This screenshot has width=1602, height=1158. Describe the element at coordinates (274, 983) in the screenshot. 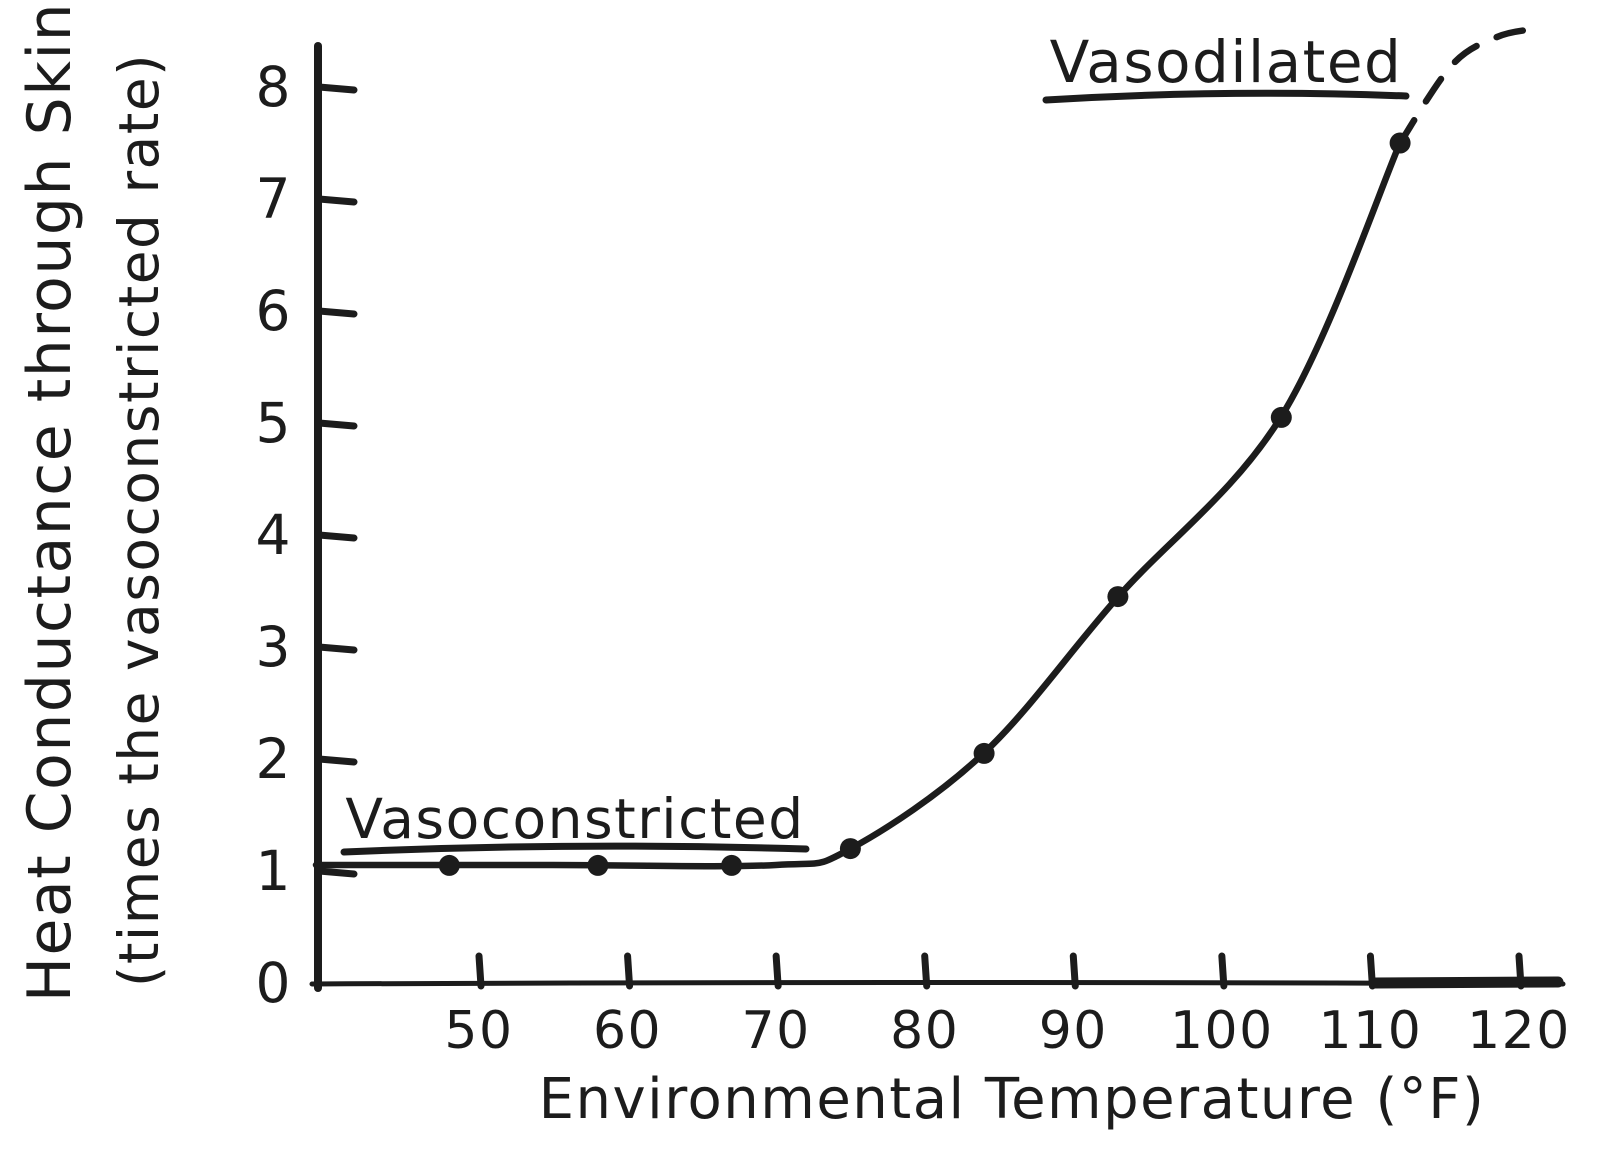

I see `y-tick-label: 0` at that location.